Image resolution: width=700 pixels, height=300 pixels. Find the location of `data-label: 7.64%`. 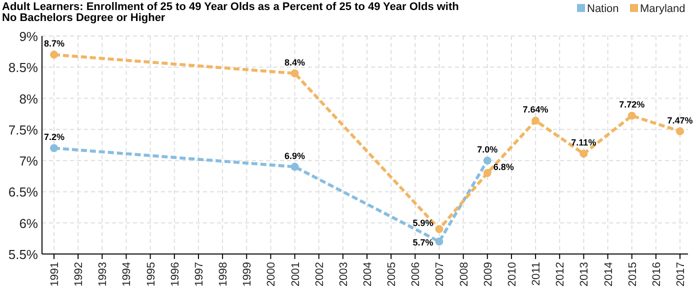

data-label: 7.64% is located at coordinates (535, 109).